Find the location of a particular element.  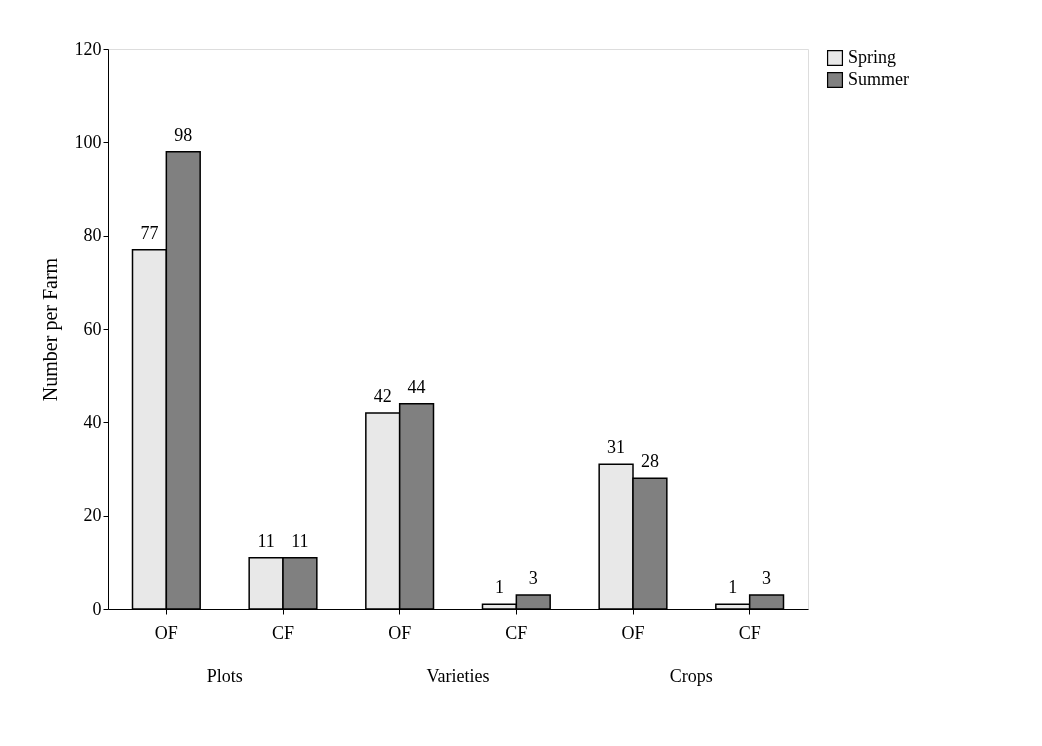

y-tick-label: 100 is located at coordinates (88, 141).